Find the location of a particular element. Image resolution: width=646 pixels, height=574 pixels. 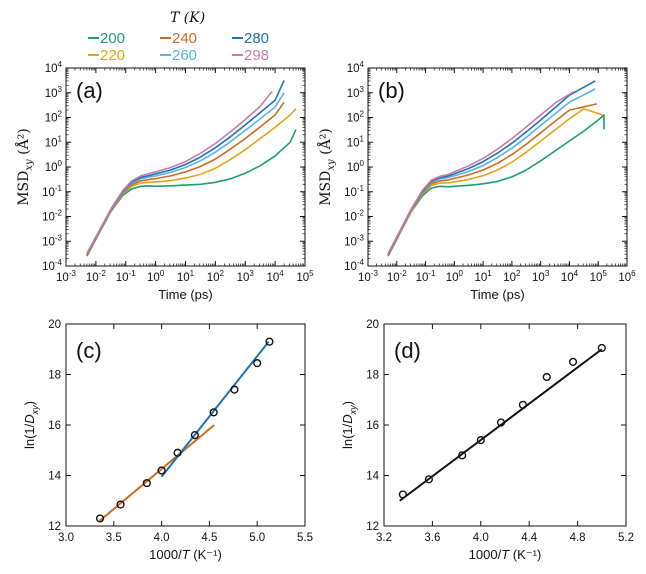

legend-label: 240 is located at coordinates (184, 38).